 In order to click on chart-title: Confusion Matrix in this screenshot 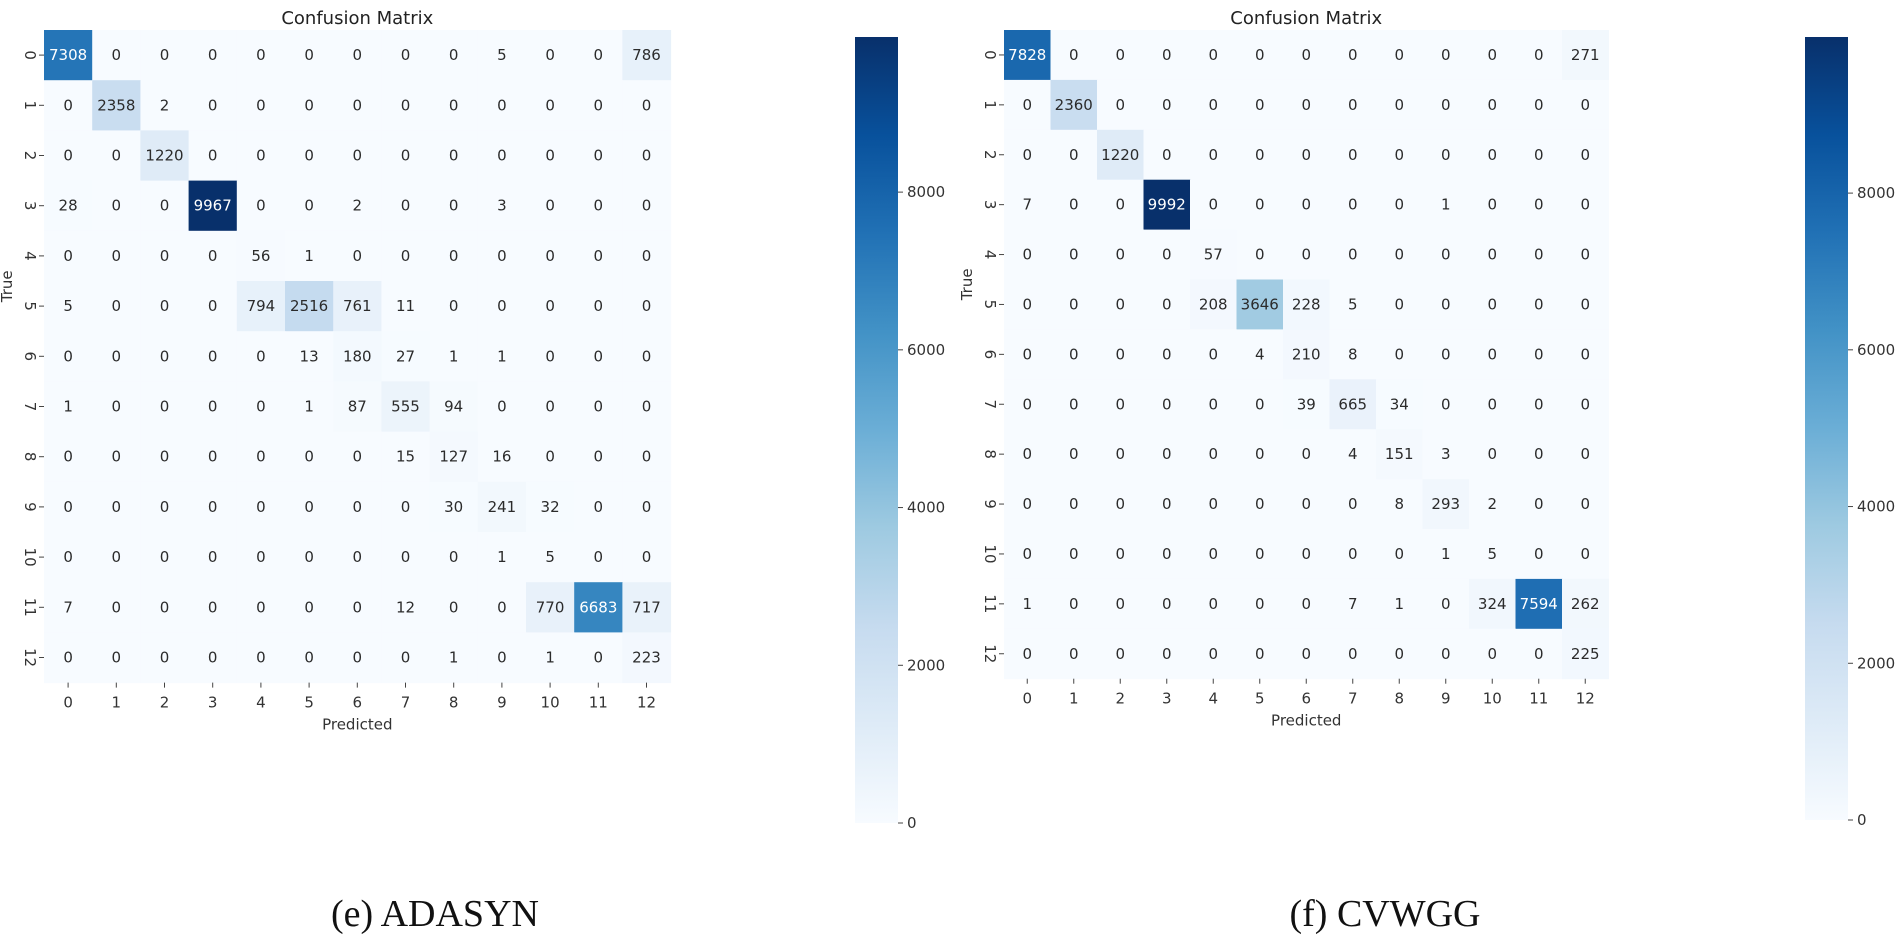, I will do `click(1306, 18)`.